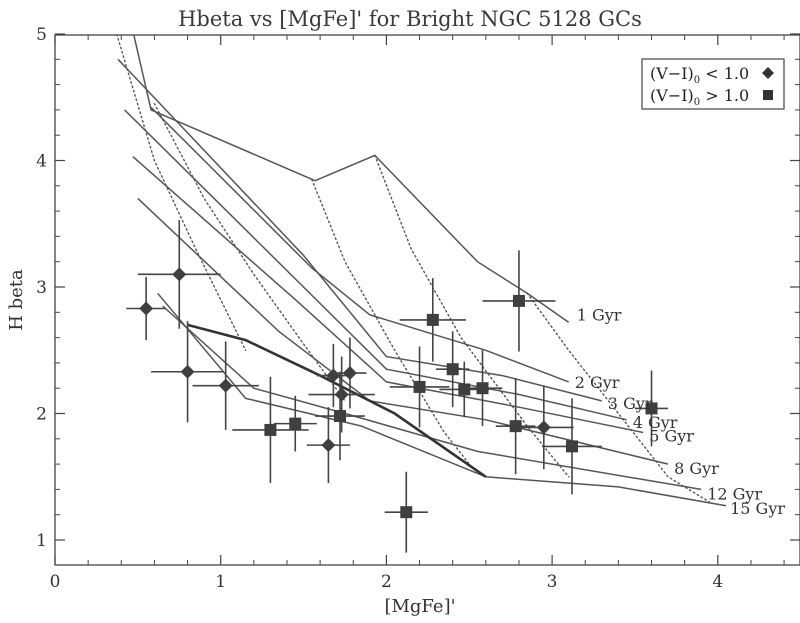 This screenshot has width=800, height=623. What do you see at coordinates (41, 288) in the screenshot?
I see `y-tick-label: 3` at bounding box center [41, 288].